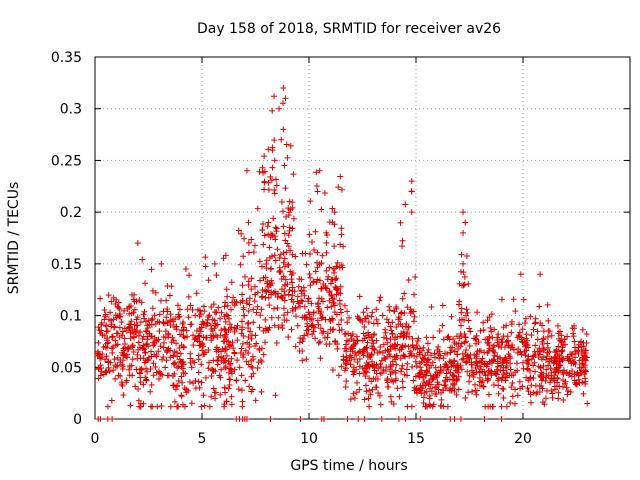 The height and width of the screenshot is (480, 640). I want to click on x-axis-label: GPS time / hours, so click(348, 466).